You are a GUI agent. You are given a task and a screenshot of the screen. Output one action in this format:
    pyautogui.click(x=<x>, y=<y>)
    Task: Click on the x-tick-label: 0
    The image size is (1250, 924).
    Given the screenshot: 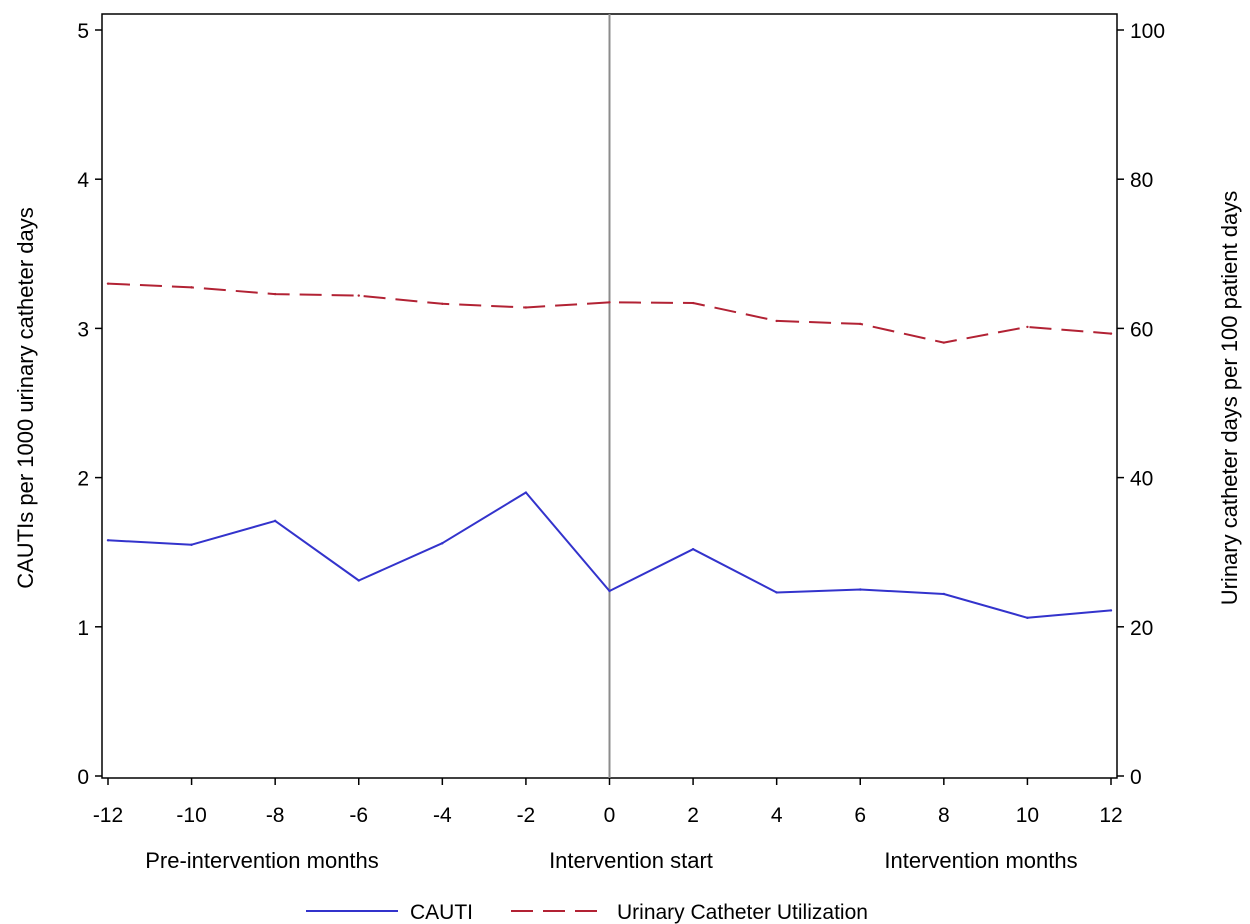 What is the action you would take?
    pyautogui.click(x=610, y=815)
    